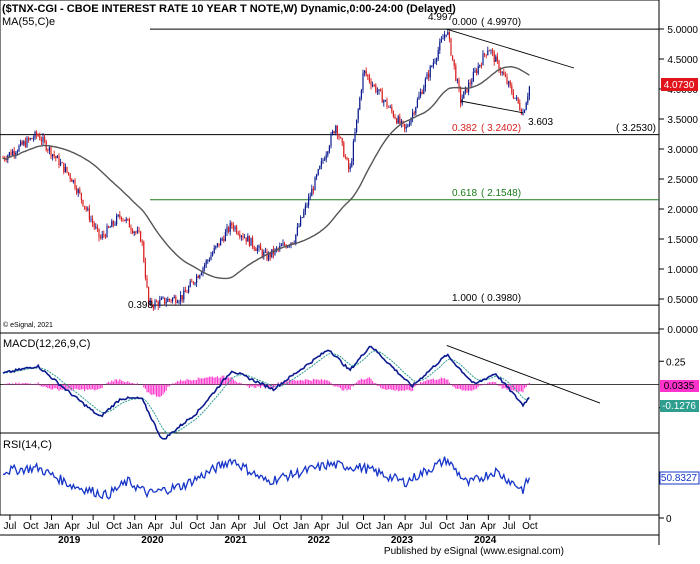 The image size is (700, 564). What do you see at coordinates (485, 540) in the screenshot?
I see `x-year-label: 2024` at bounding box center [485, 540].